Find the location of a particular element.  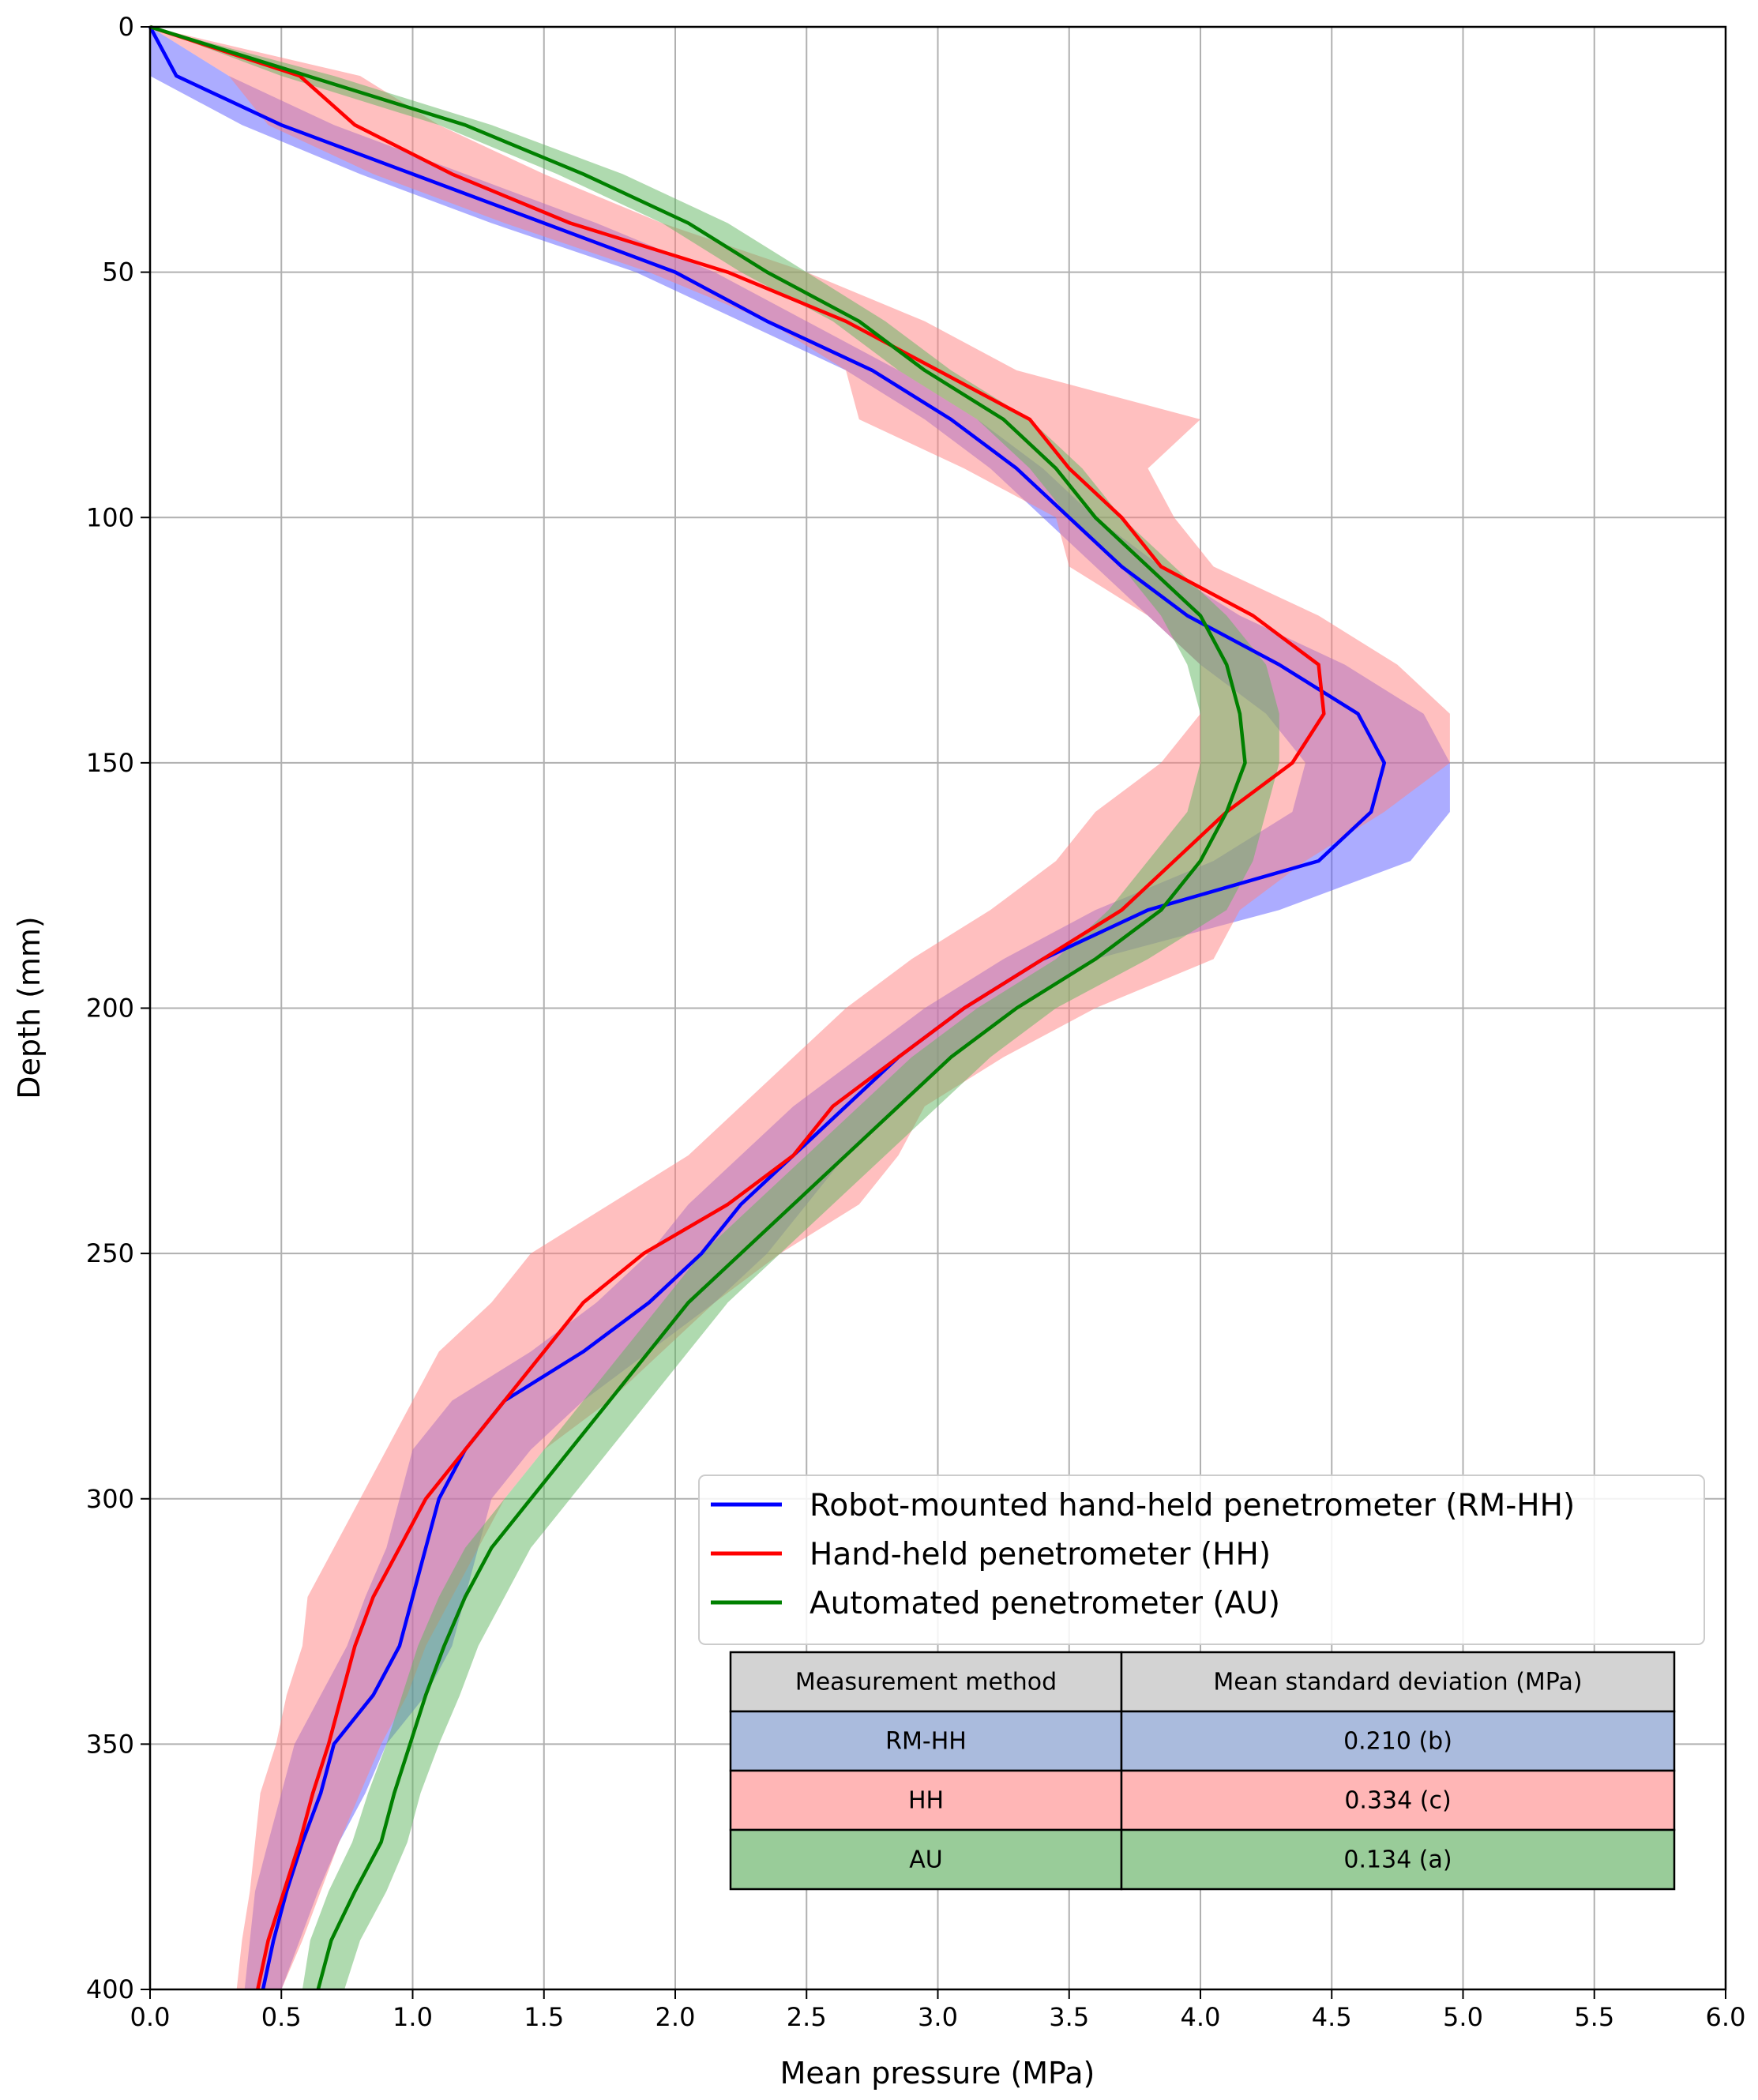

x-tick-label: 4.5 is located at coordinates (1332, 2017).